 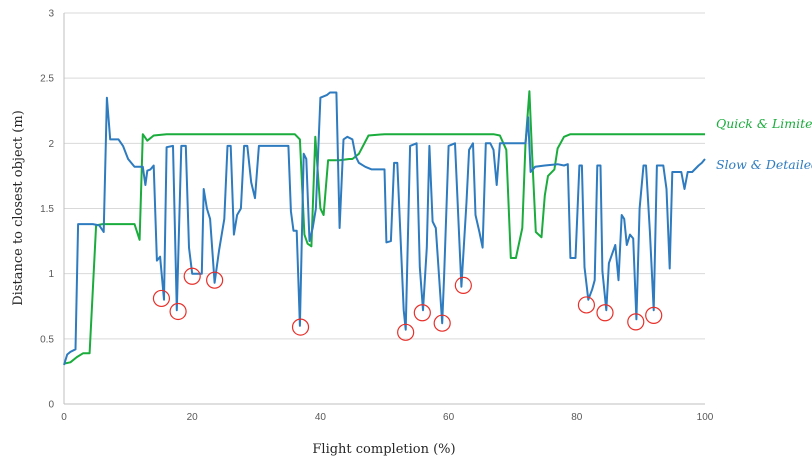 I want to click on y-tick-labels: 0 0.5 1 1.5 2 2.5 3, so click(x=47, y=210).